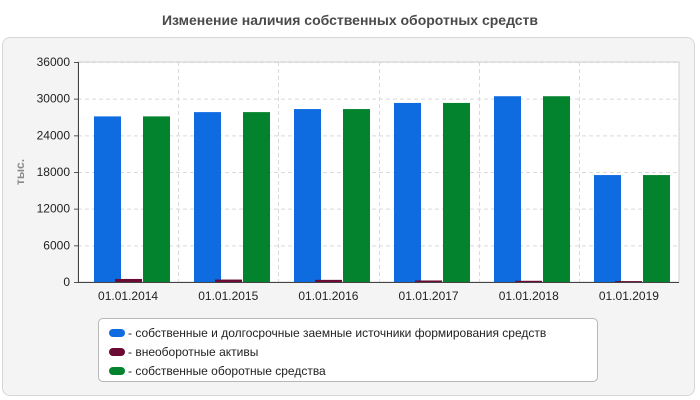  What do you see at coordinates (128, 296) in the screenshot?
I see `x-tick-label: 01.01.2014` at bounding box center [128, 296].